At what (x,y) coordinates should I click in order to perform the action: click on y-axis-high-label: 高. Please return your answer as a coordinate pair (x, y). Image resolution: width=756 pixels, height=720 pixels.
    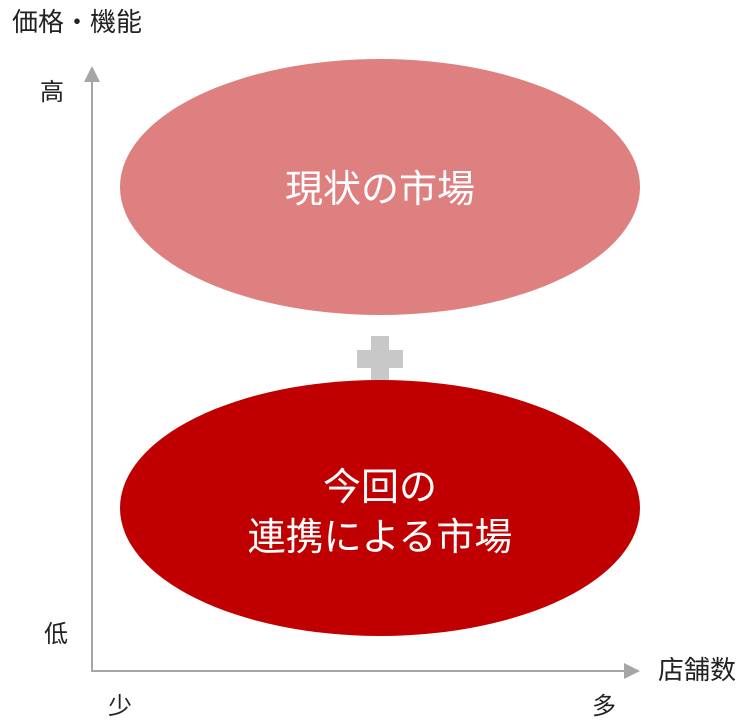
    Looking at the image, I should click on (52, 92).